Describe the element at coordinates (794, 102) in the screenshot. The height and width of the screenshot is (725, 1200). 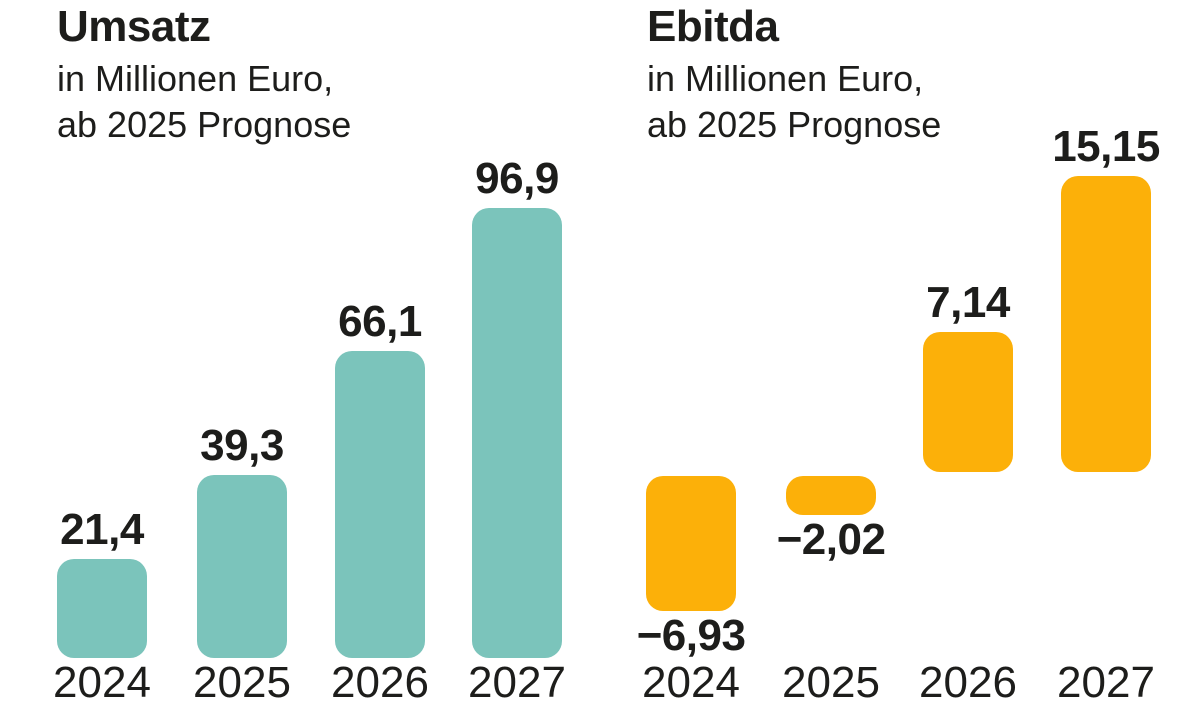
I see `ebitda-chart-subtitle: in Millionen Euro, ab 2025 Prognose` at that location.